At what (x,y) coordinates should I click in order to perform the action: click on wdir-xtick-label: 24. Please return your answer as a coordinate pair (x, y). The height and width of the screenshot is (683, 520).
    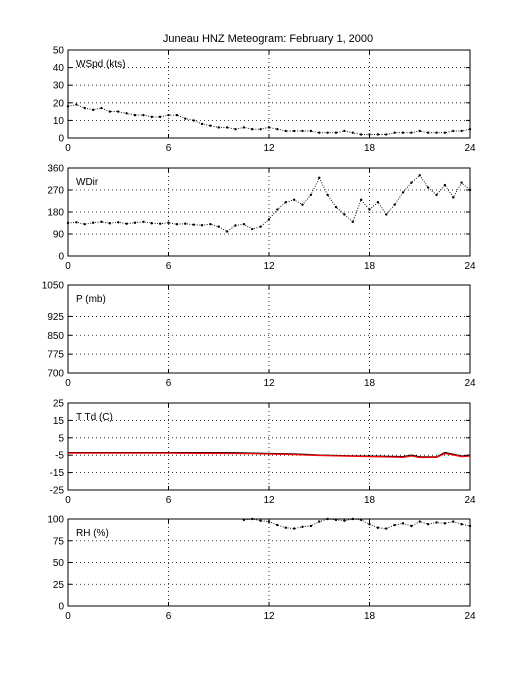
    Looking at the image, I should click on (470, 266).